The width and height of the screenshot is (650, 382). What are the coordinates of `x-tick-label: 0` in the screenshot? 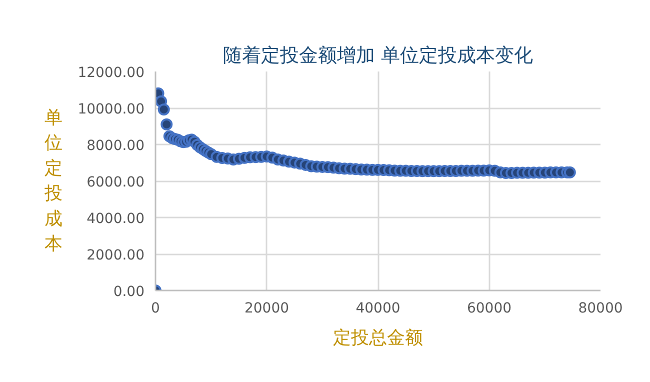 It's located at (155, 308).